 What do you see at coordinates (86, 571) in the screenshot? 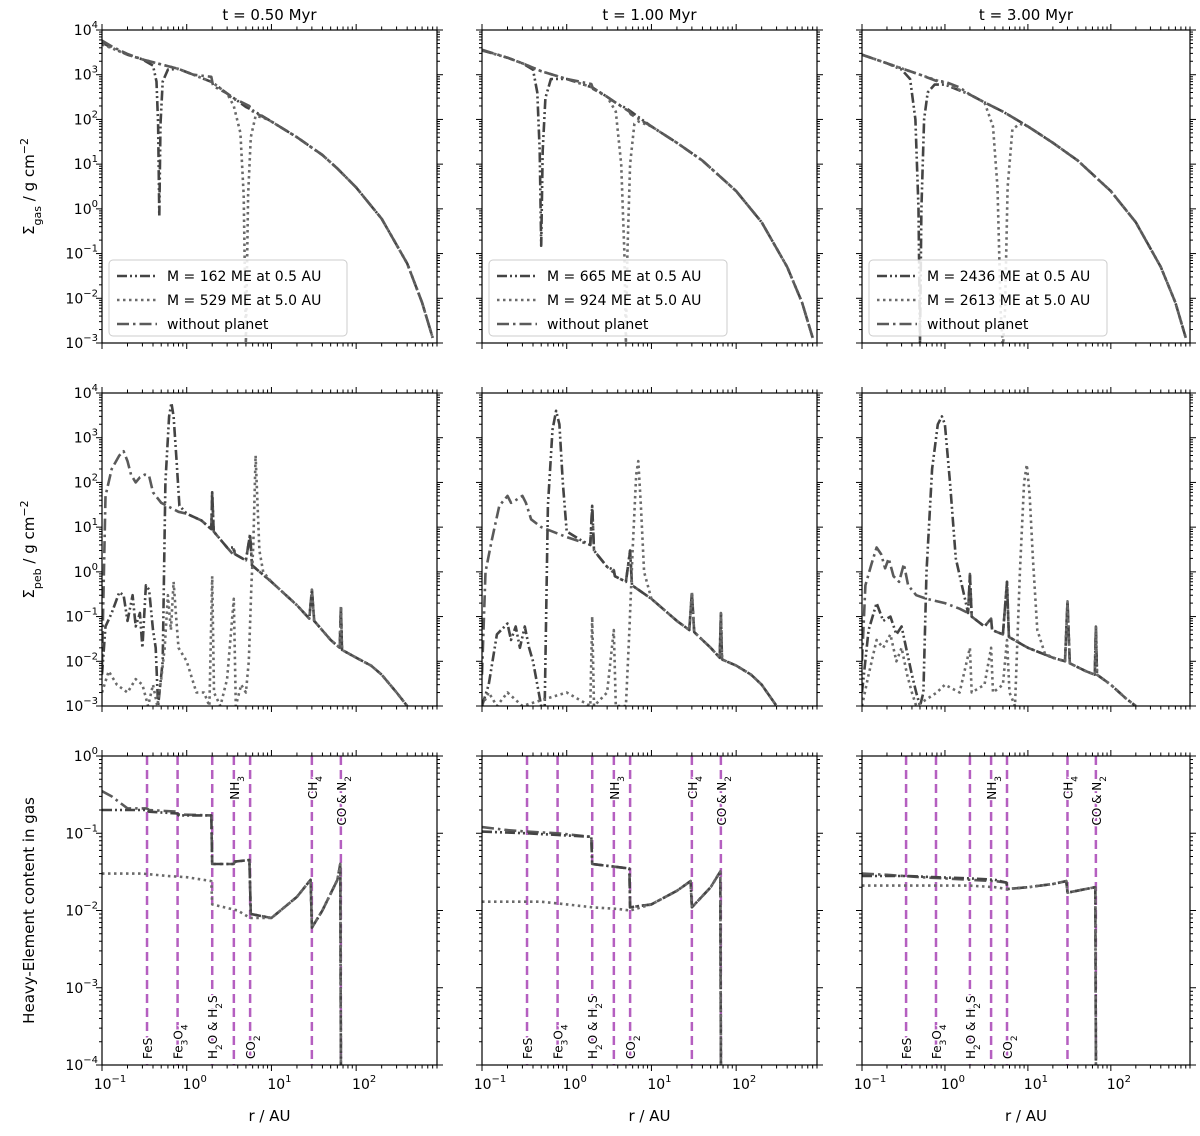
I see `y-tick-label: 10⁰` at bounding box center [86, 571].